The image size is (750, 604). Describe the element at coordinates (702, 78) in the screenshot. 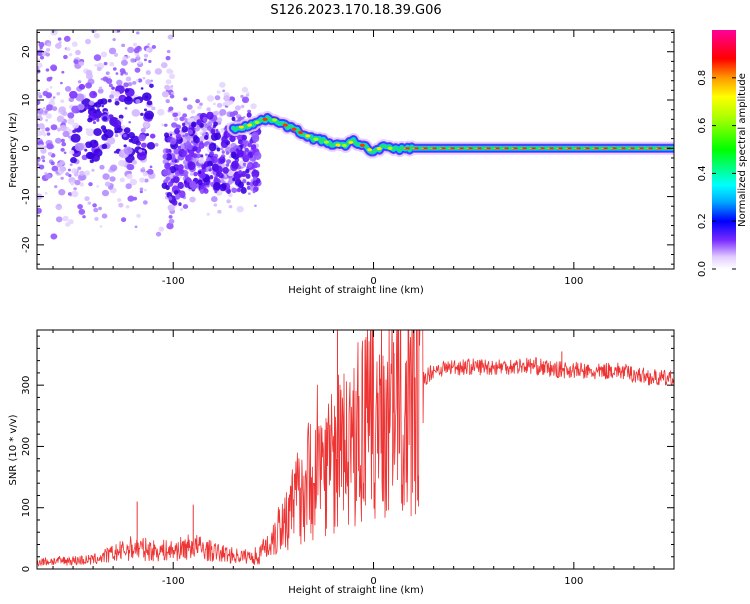

I see `colorbar-tick-label: 0.8` at that location.